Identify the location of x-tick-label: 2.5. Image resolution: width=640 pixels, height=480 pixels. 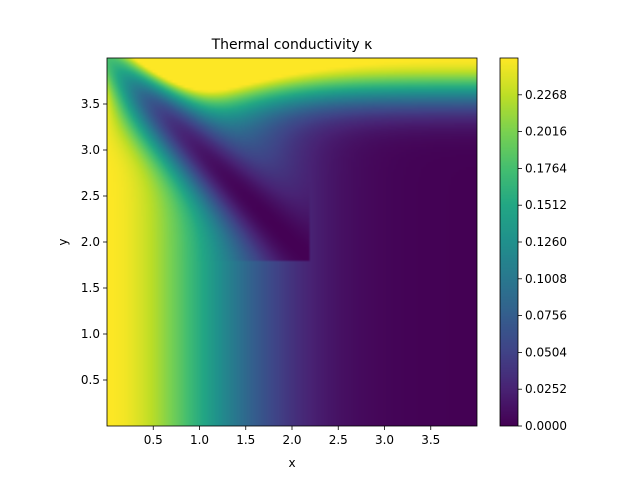
(338, 440).